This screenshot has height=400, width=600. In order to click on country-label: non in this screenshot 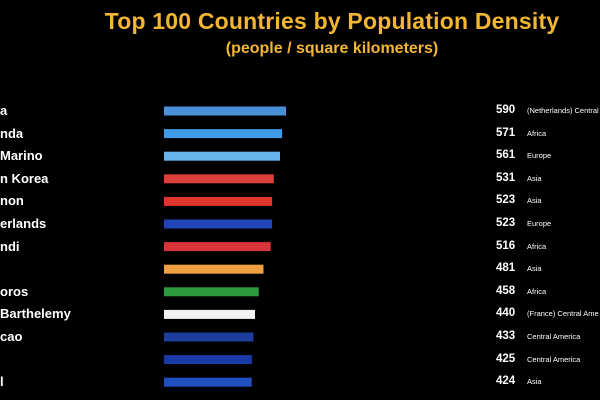, I will do `click(12, 201)`.